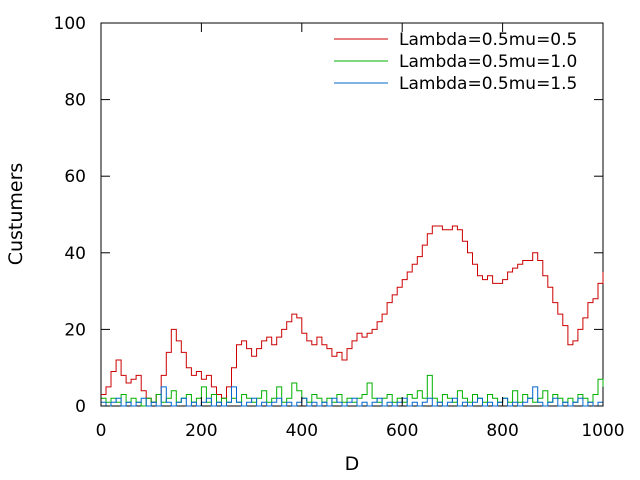 This screenshot has width=640, height=480. Describe the element at coordinates (201, 431) in the screenshot. I see `x-tick-label: 200` at that location.